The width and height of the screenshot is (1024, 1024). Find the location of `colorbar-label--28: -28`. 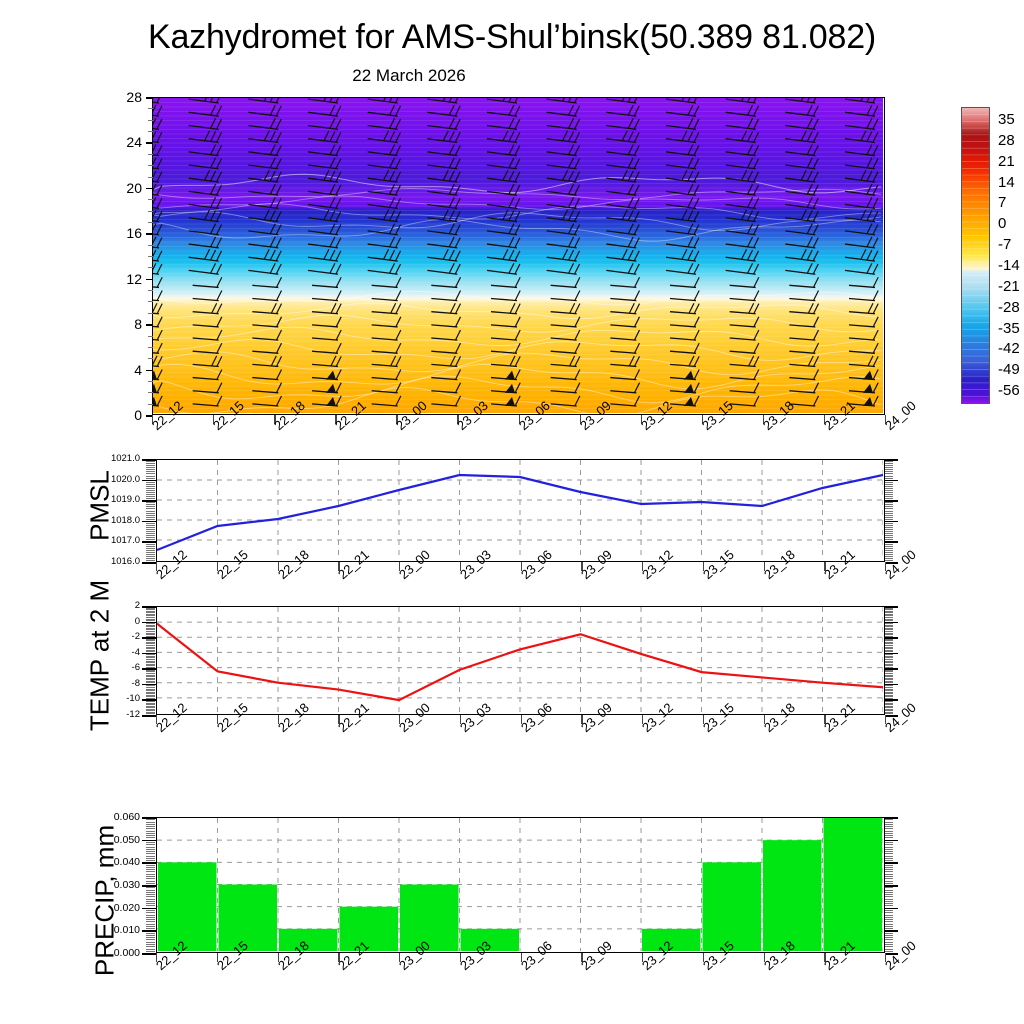

colorbar-label--28: -28 is located at coordinates (1009, 307).